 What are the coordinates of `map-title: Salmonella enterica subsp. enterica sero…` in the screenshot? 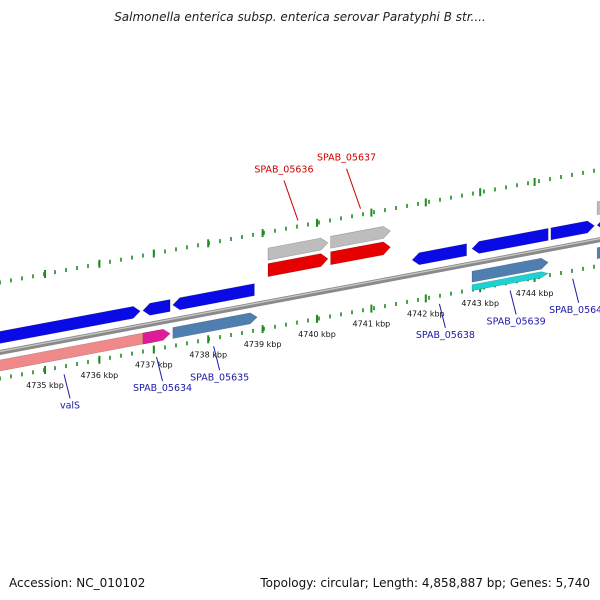 It's located at (300, 17).